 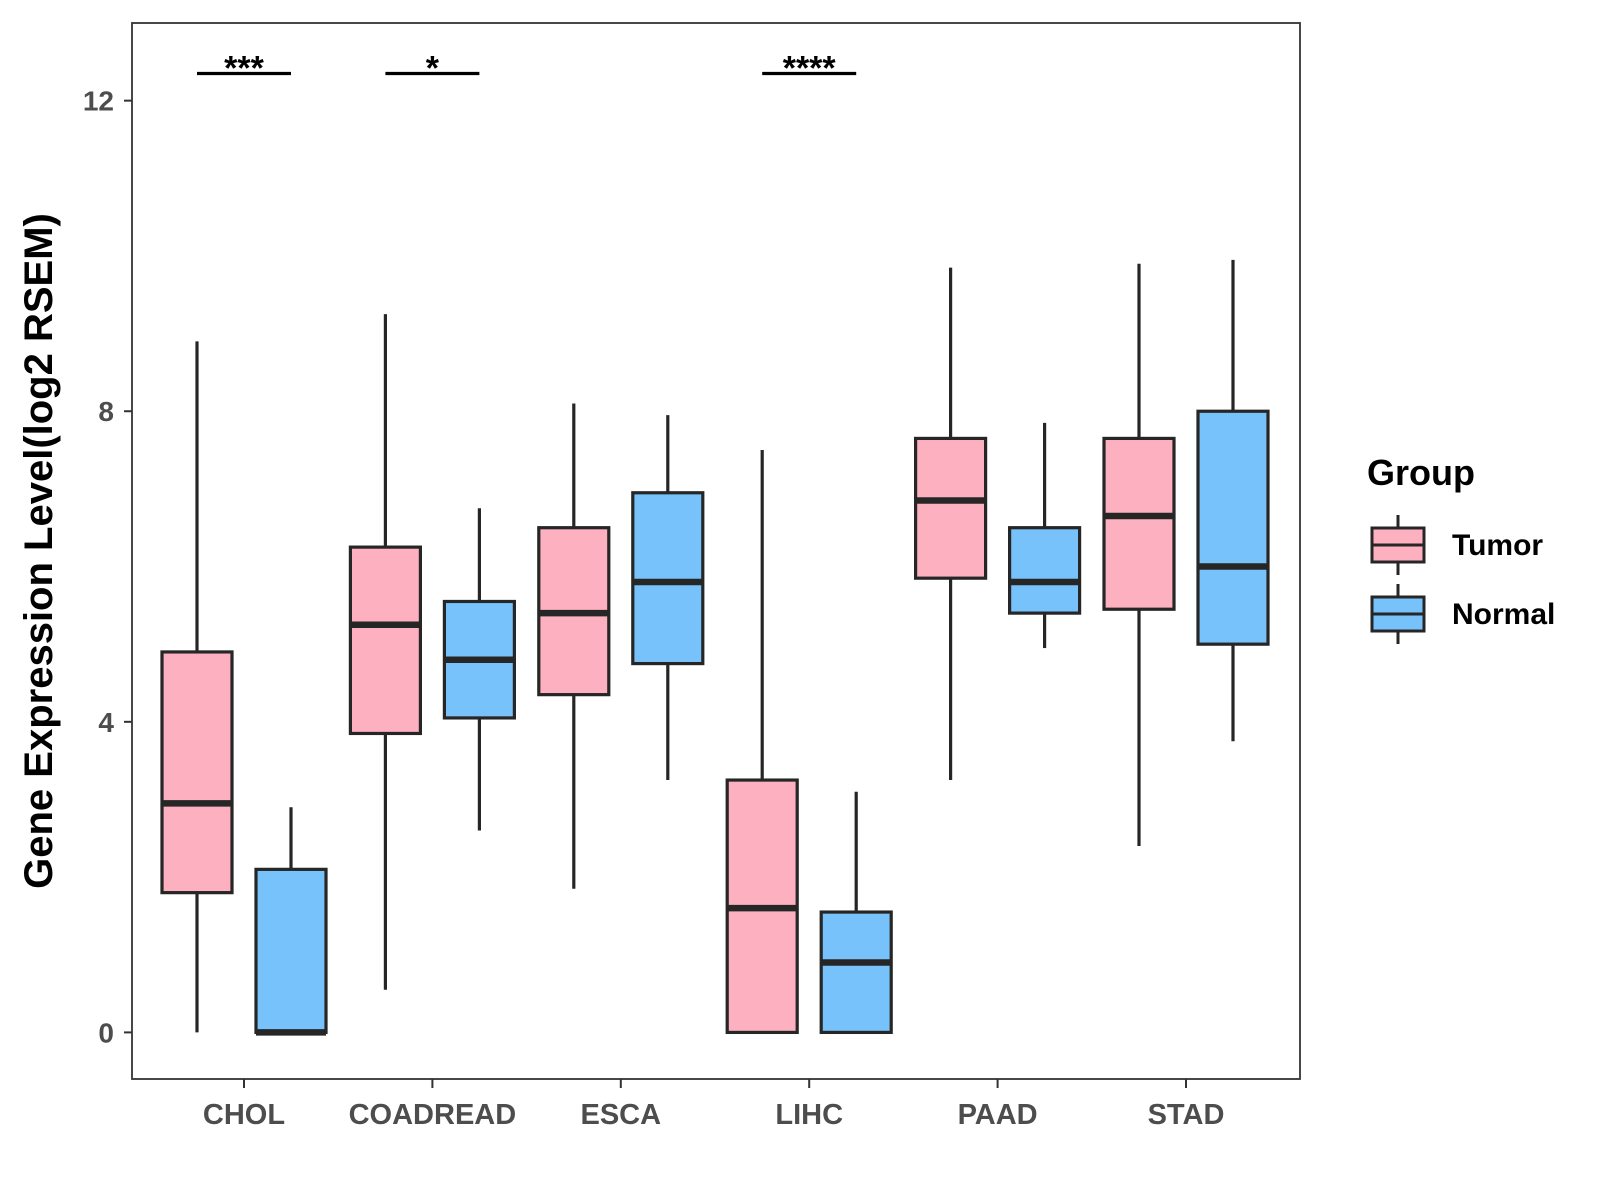 I want to click on x-tick-label: COADREAD, so click(x=433, y=1115).